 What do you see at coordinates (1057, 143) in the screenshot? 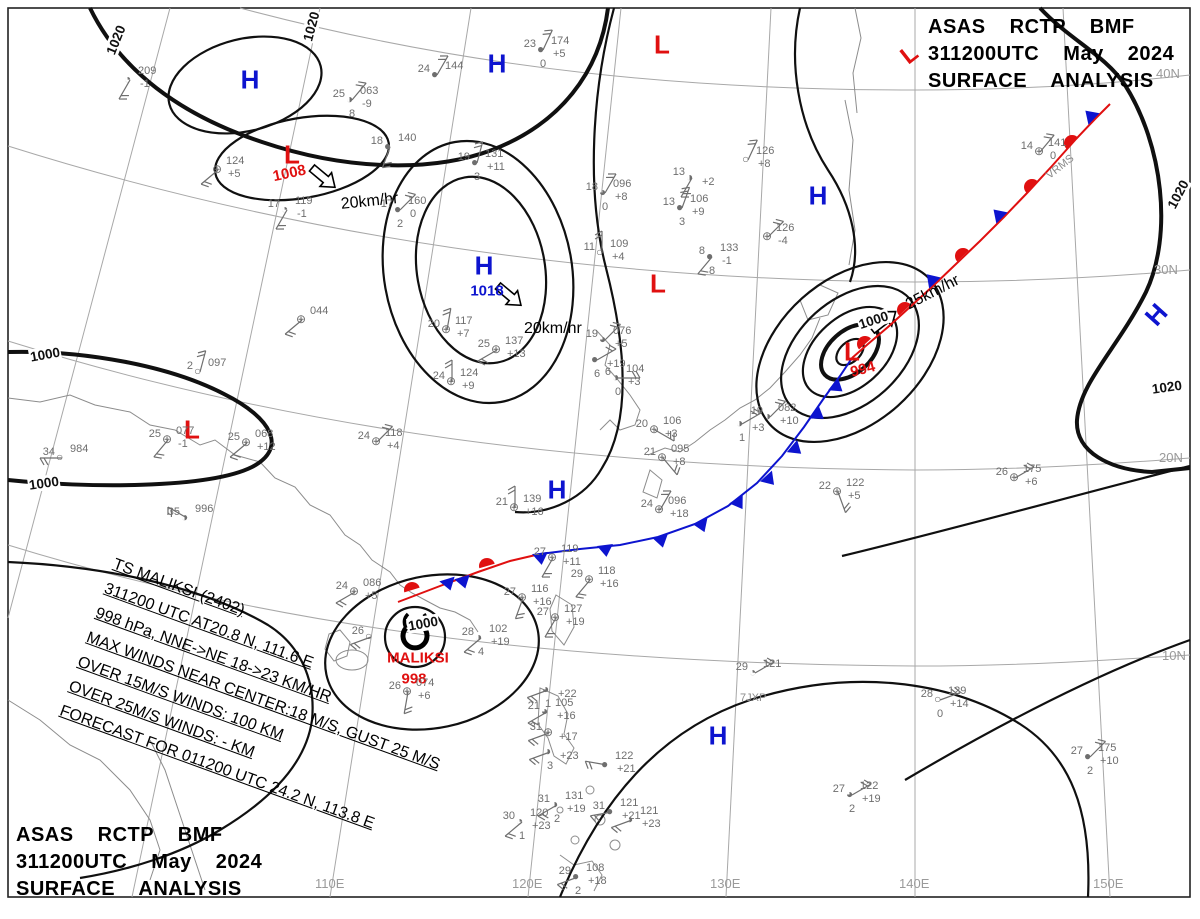
I see `station-pressure: 141` at bounding box center [1057, 143].